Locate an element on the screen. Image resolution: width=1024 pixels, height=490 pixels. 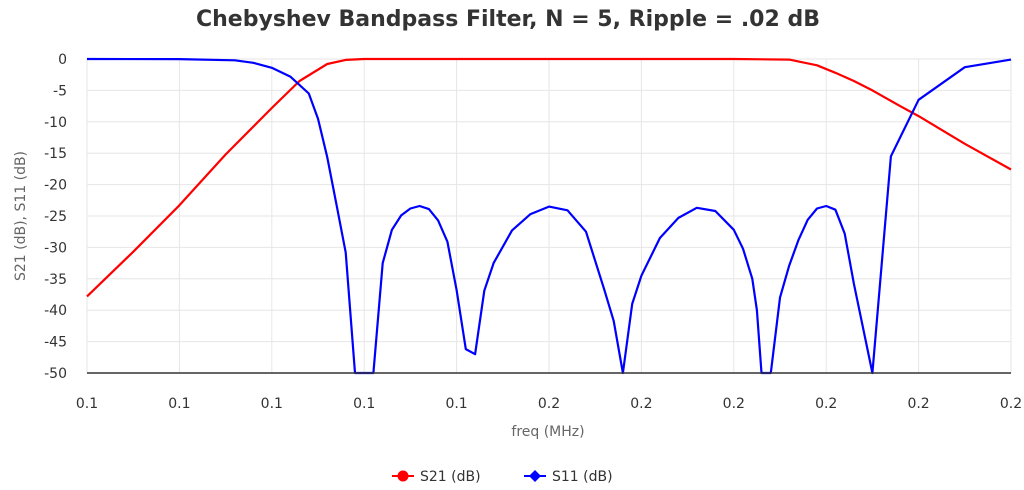
y-tick-label: -5 is located at coordinates (60, 91).